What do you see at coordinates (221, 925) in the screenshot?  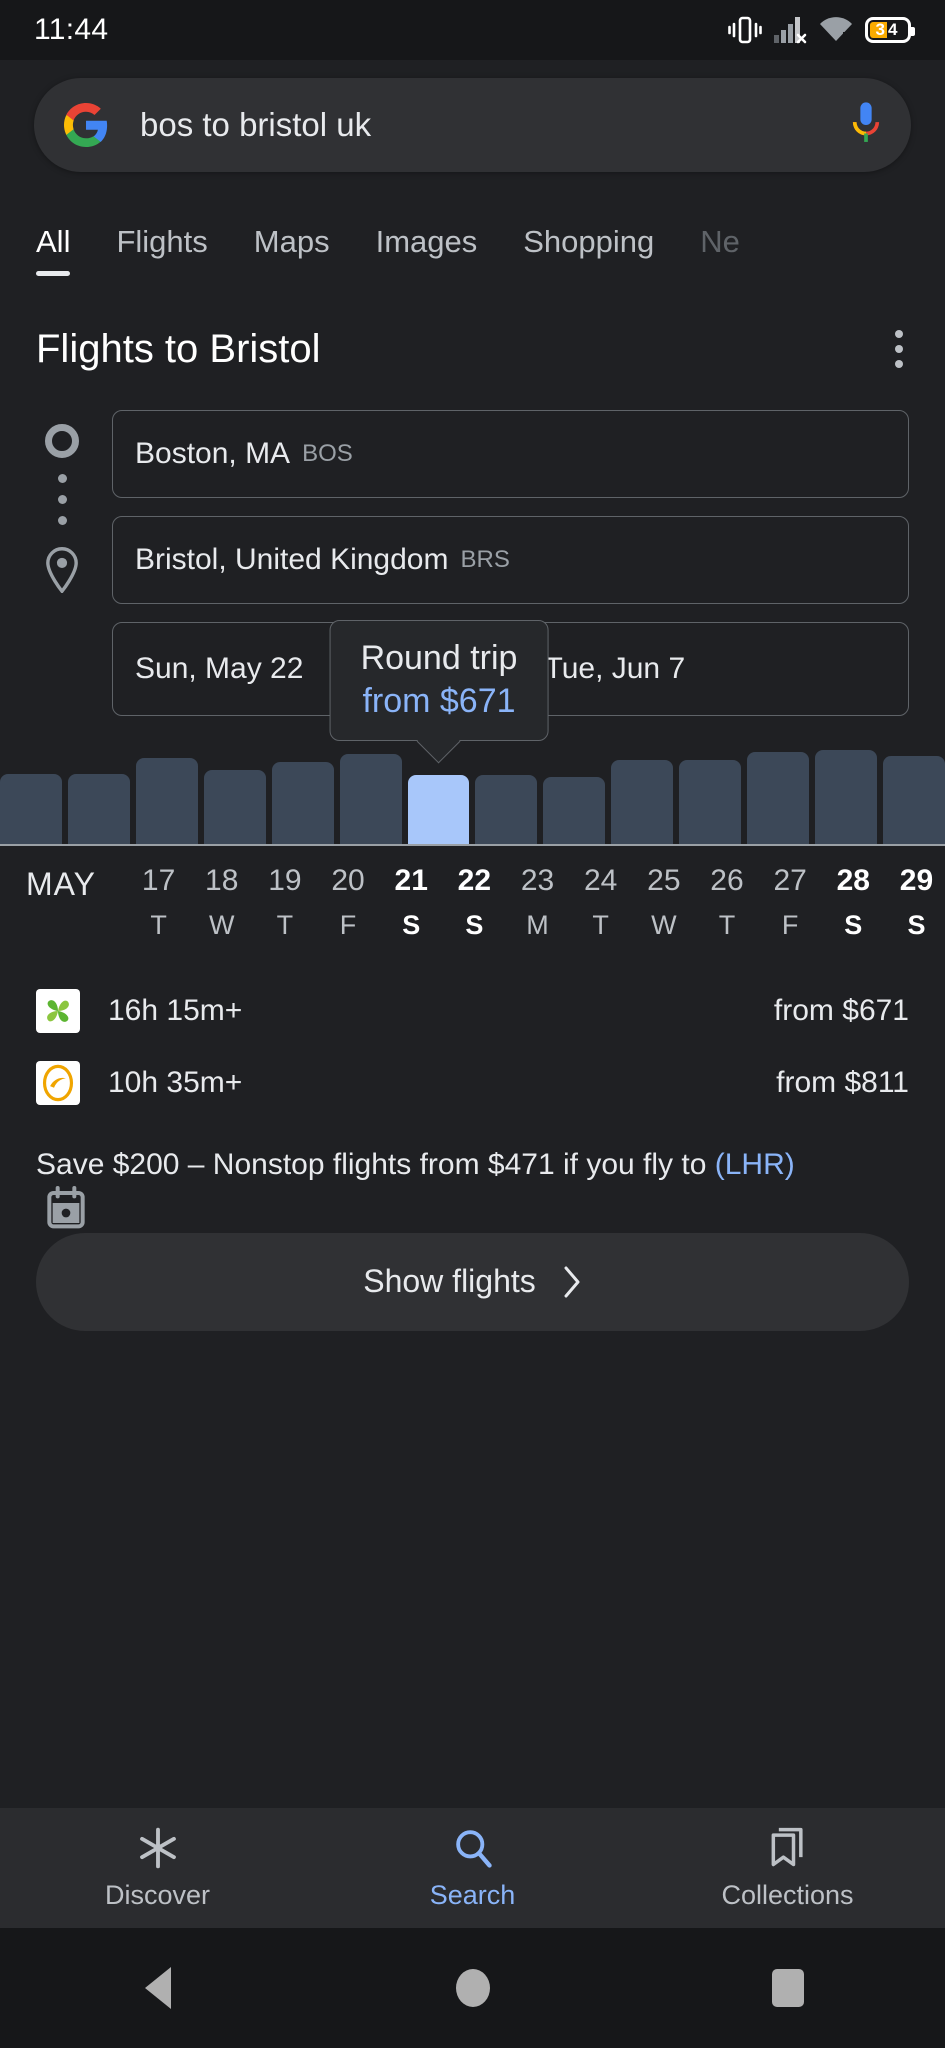 I see `axis-day-letter: W` at bounding box center [221, 925].